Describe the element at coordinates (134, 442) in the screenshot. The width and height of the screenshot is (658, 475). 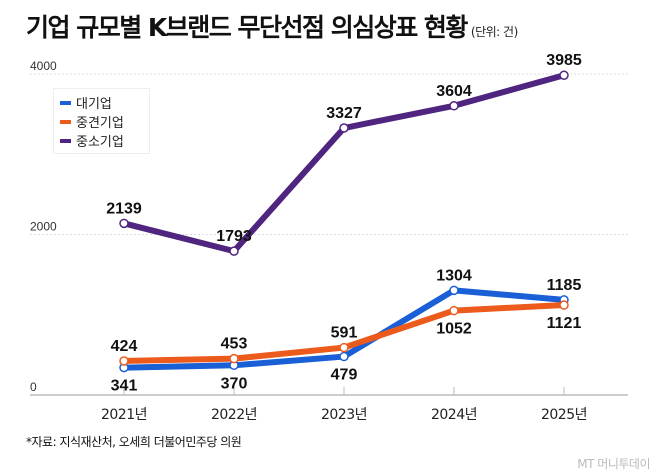
I see `source-note: *자료: 지식재산처, 오세희 더불어민주당 의원` at that location.